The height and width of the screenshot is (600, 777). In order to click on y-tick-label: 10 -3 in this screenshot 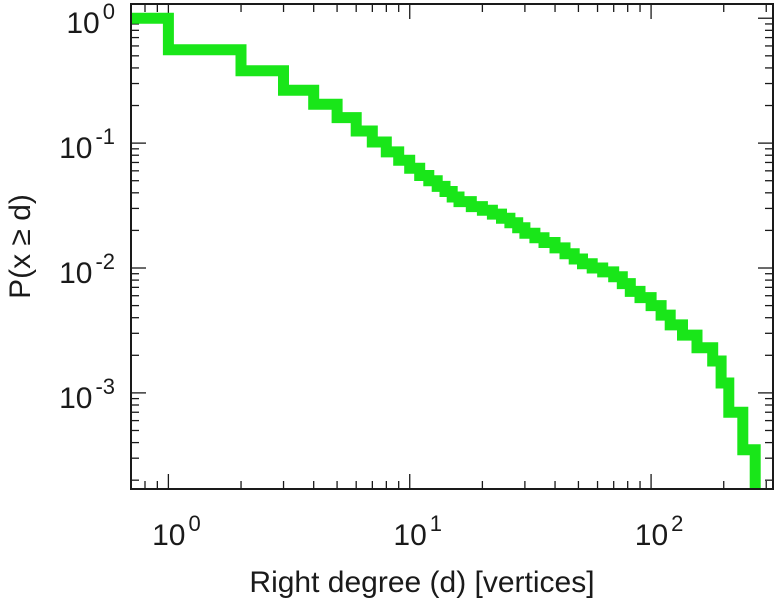, I will do `click(87, 394)`.